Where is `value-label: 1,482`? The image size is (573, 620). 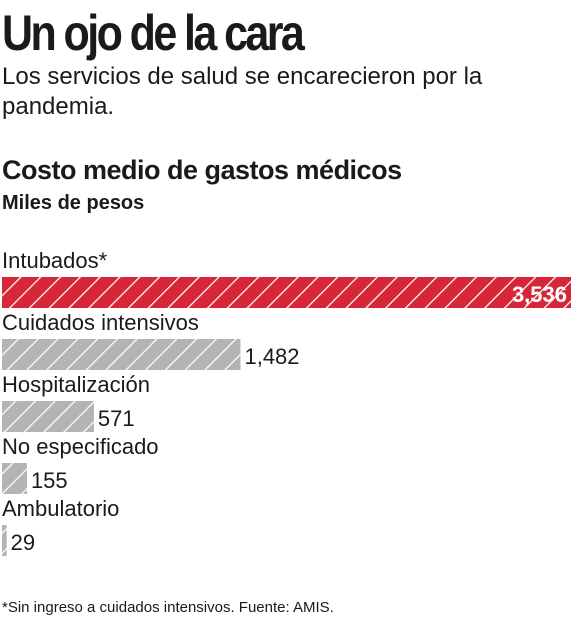 value-label: 1,482 is located at coordinates (271, 356).